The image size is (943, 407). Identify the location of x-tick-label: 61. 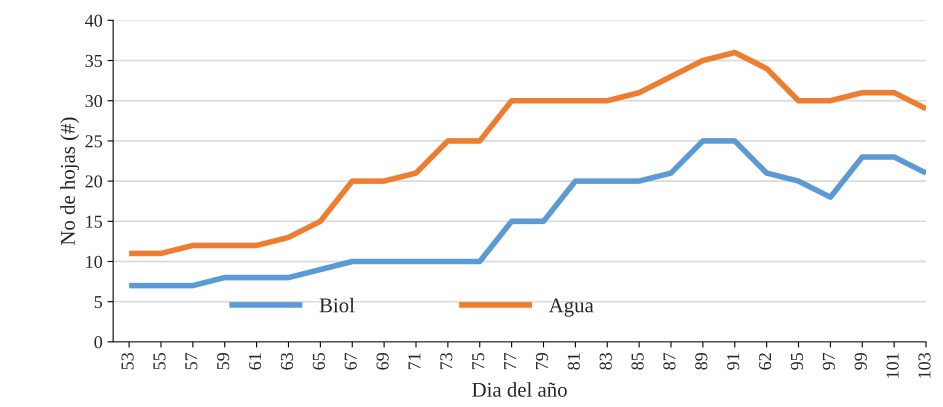
(255, 361).